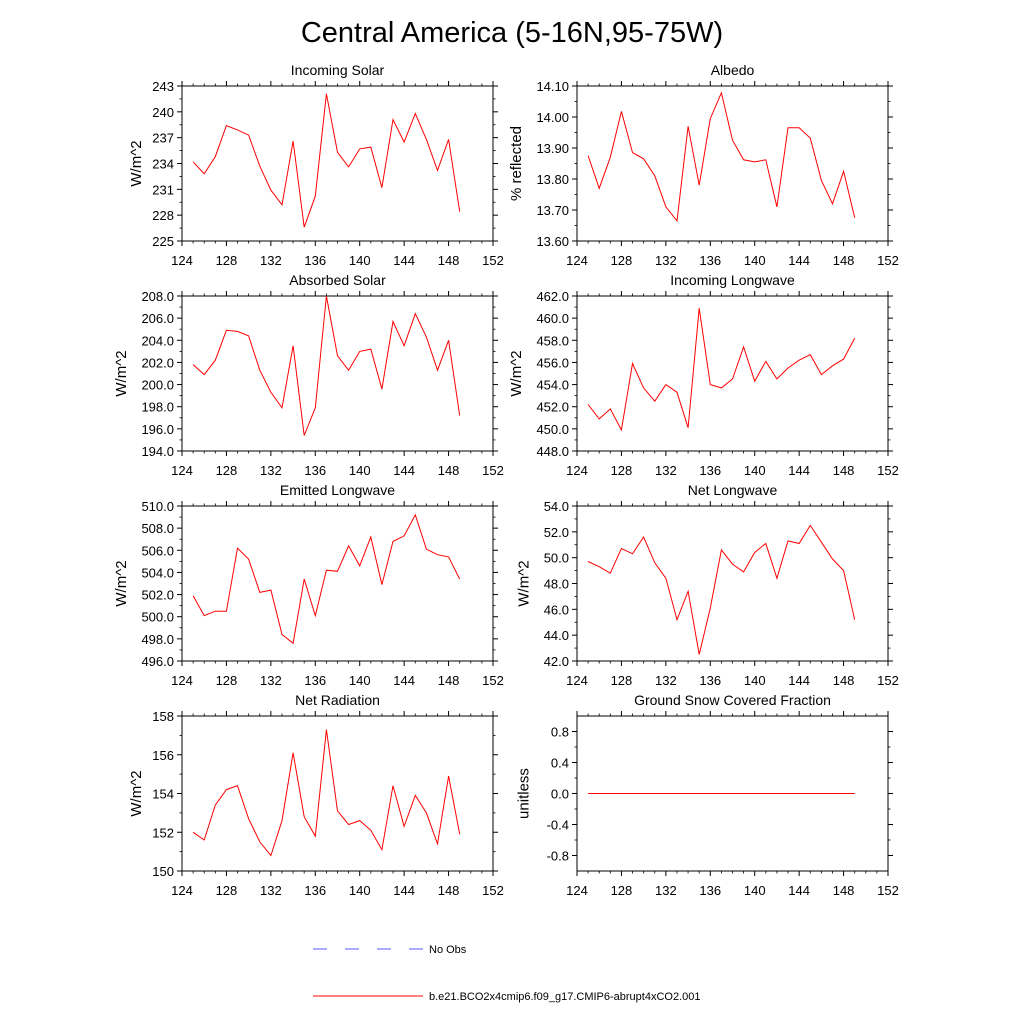 This screenshot has width=1024, height=1024. Describe the element at coordinates (338, 70) in the screenshot. I see `incoming-solar-title: Incoming Solar` at that location.